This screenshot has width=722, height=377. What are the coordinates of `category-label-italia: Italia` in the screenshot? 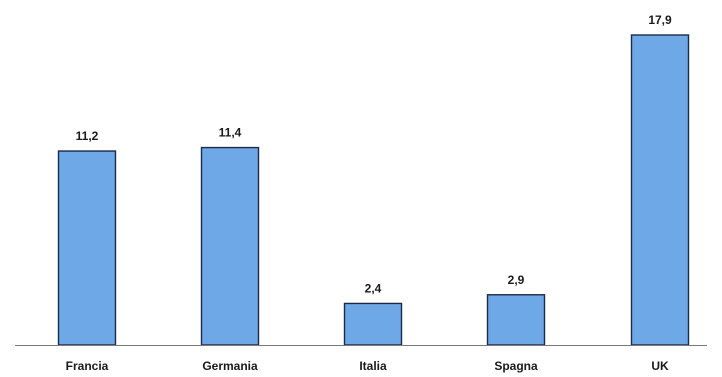 It's located at (373, 366).